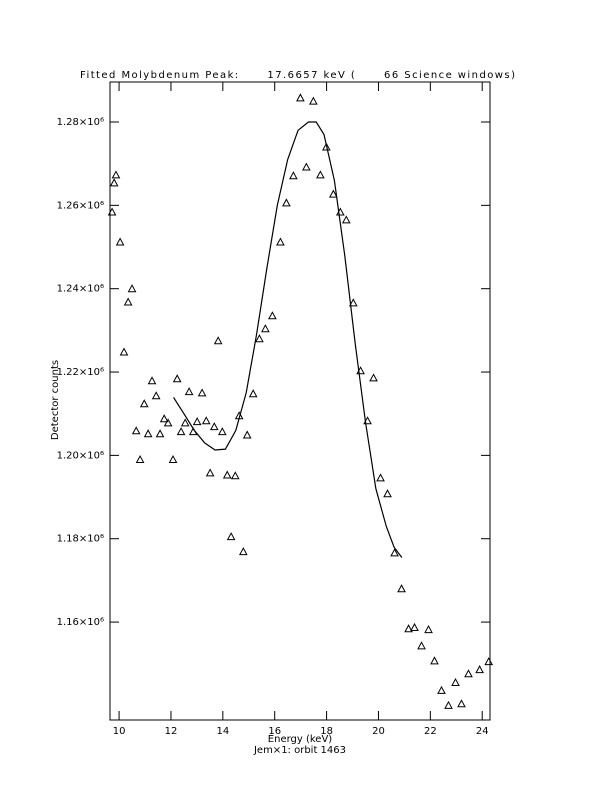 Image resolution: width=612 pixels, height=792 pixels. What do you see at coordinates (80, 289) in the screenshot?
I see `y-tick-label: 1.24×10⁶` at bounding box center [80, 289].